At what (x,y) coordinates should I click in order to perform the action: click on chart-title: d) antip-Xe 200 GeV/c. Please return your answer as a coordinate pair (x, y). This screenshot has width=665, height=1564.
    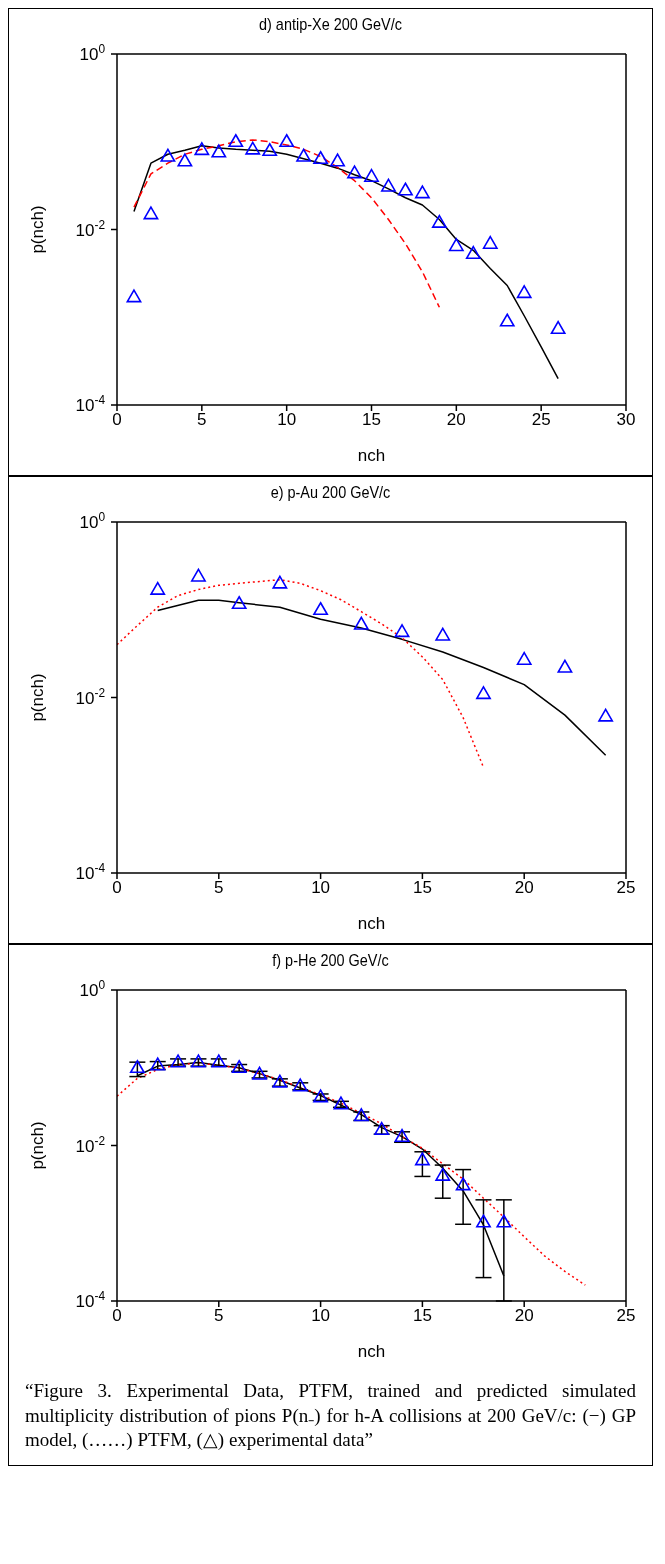
    Looking at the image, I should click on (330, 24).